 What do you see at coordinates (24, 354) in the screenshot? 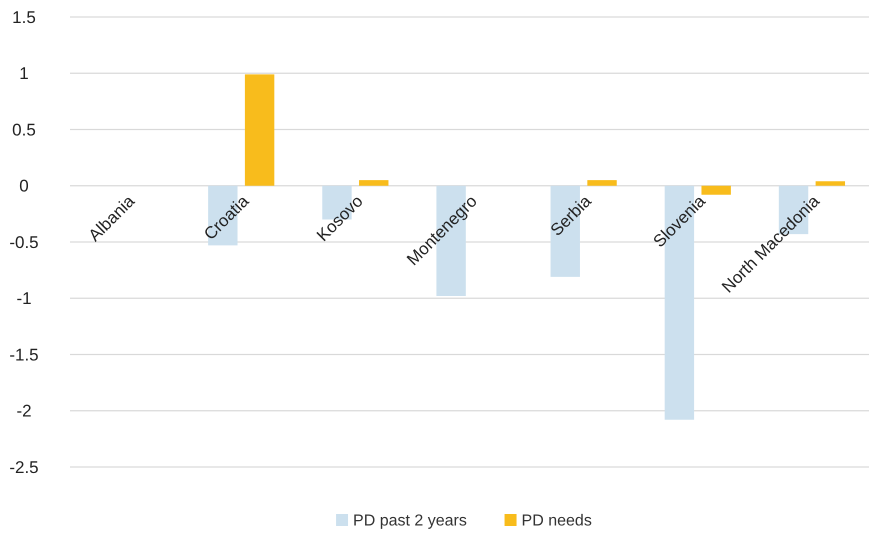
I see `y-tick-label: -1.5` at bounding box center [24, 354].